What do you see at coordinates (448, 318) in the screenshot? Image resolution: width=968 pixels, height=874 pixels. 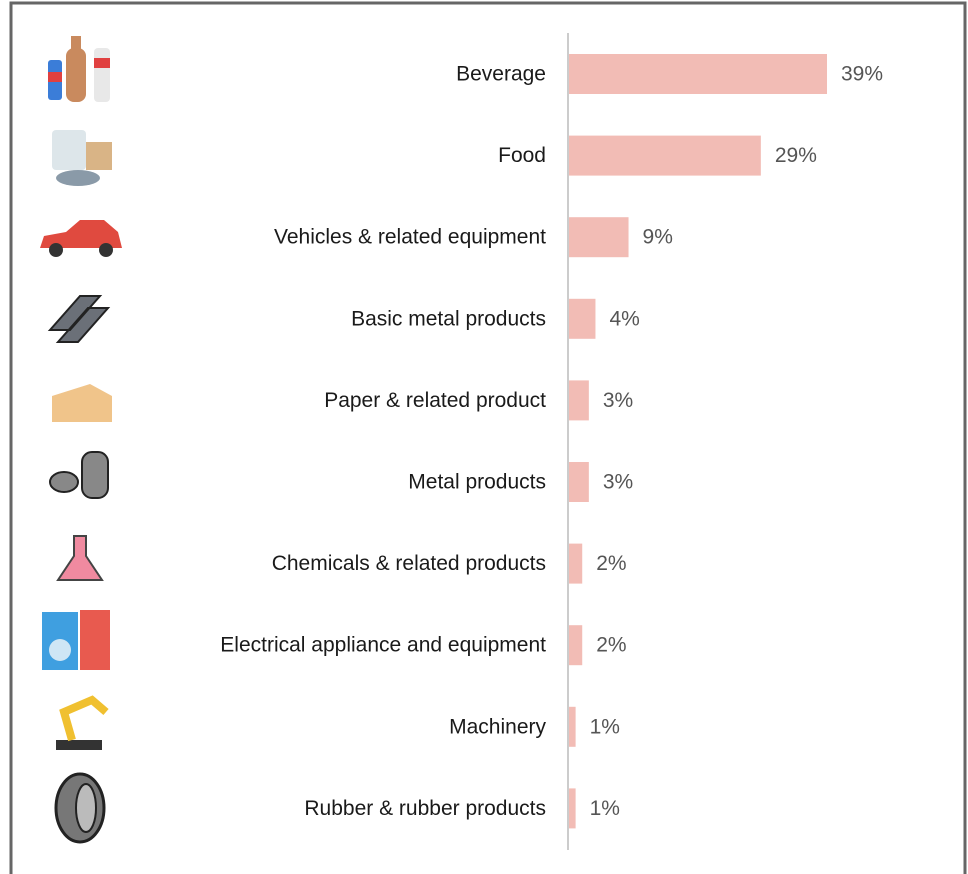 I see `category-label: Basic metal products` at bounding box center [448, 318].